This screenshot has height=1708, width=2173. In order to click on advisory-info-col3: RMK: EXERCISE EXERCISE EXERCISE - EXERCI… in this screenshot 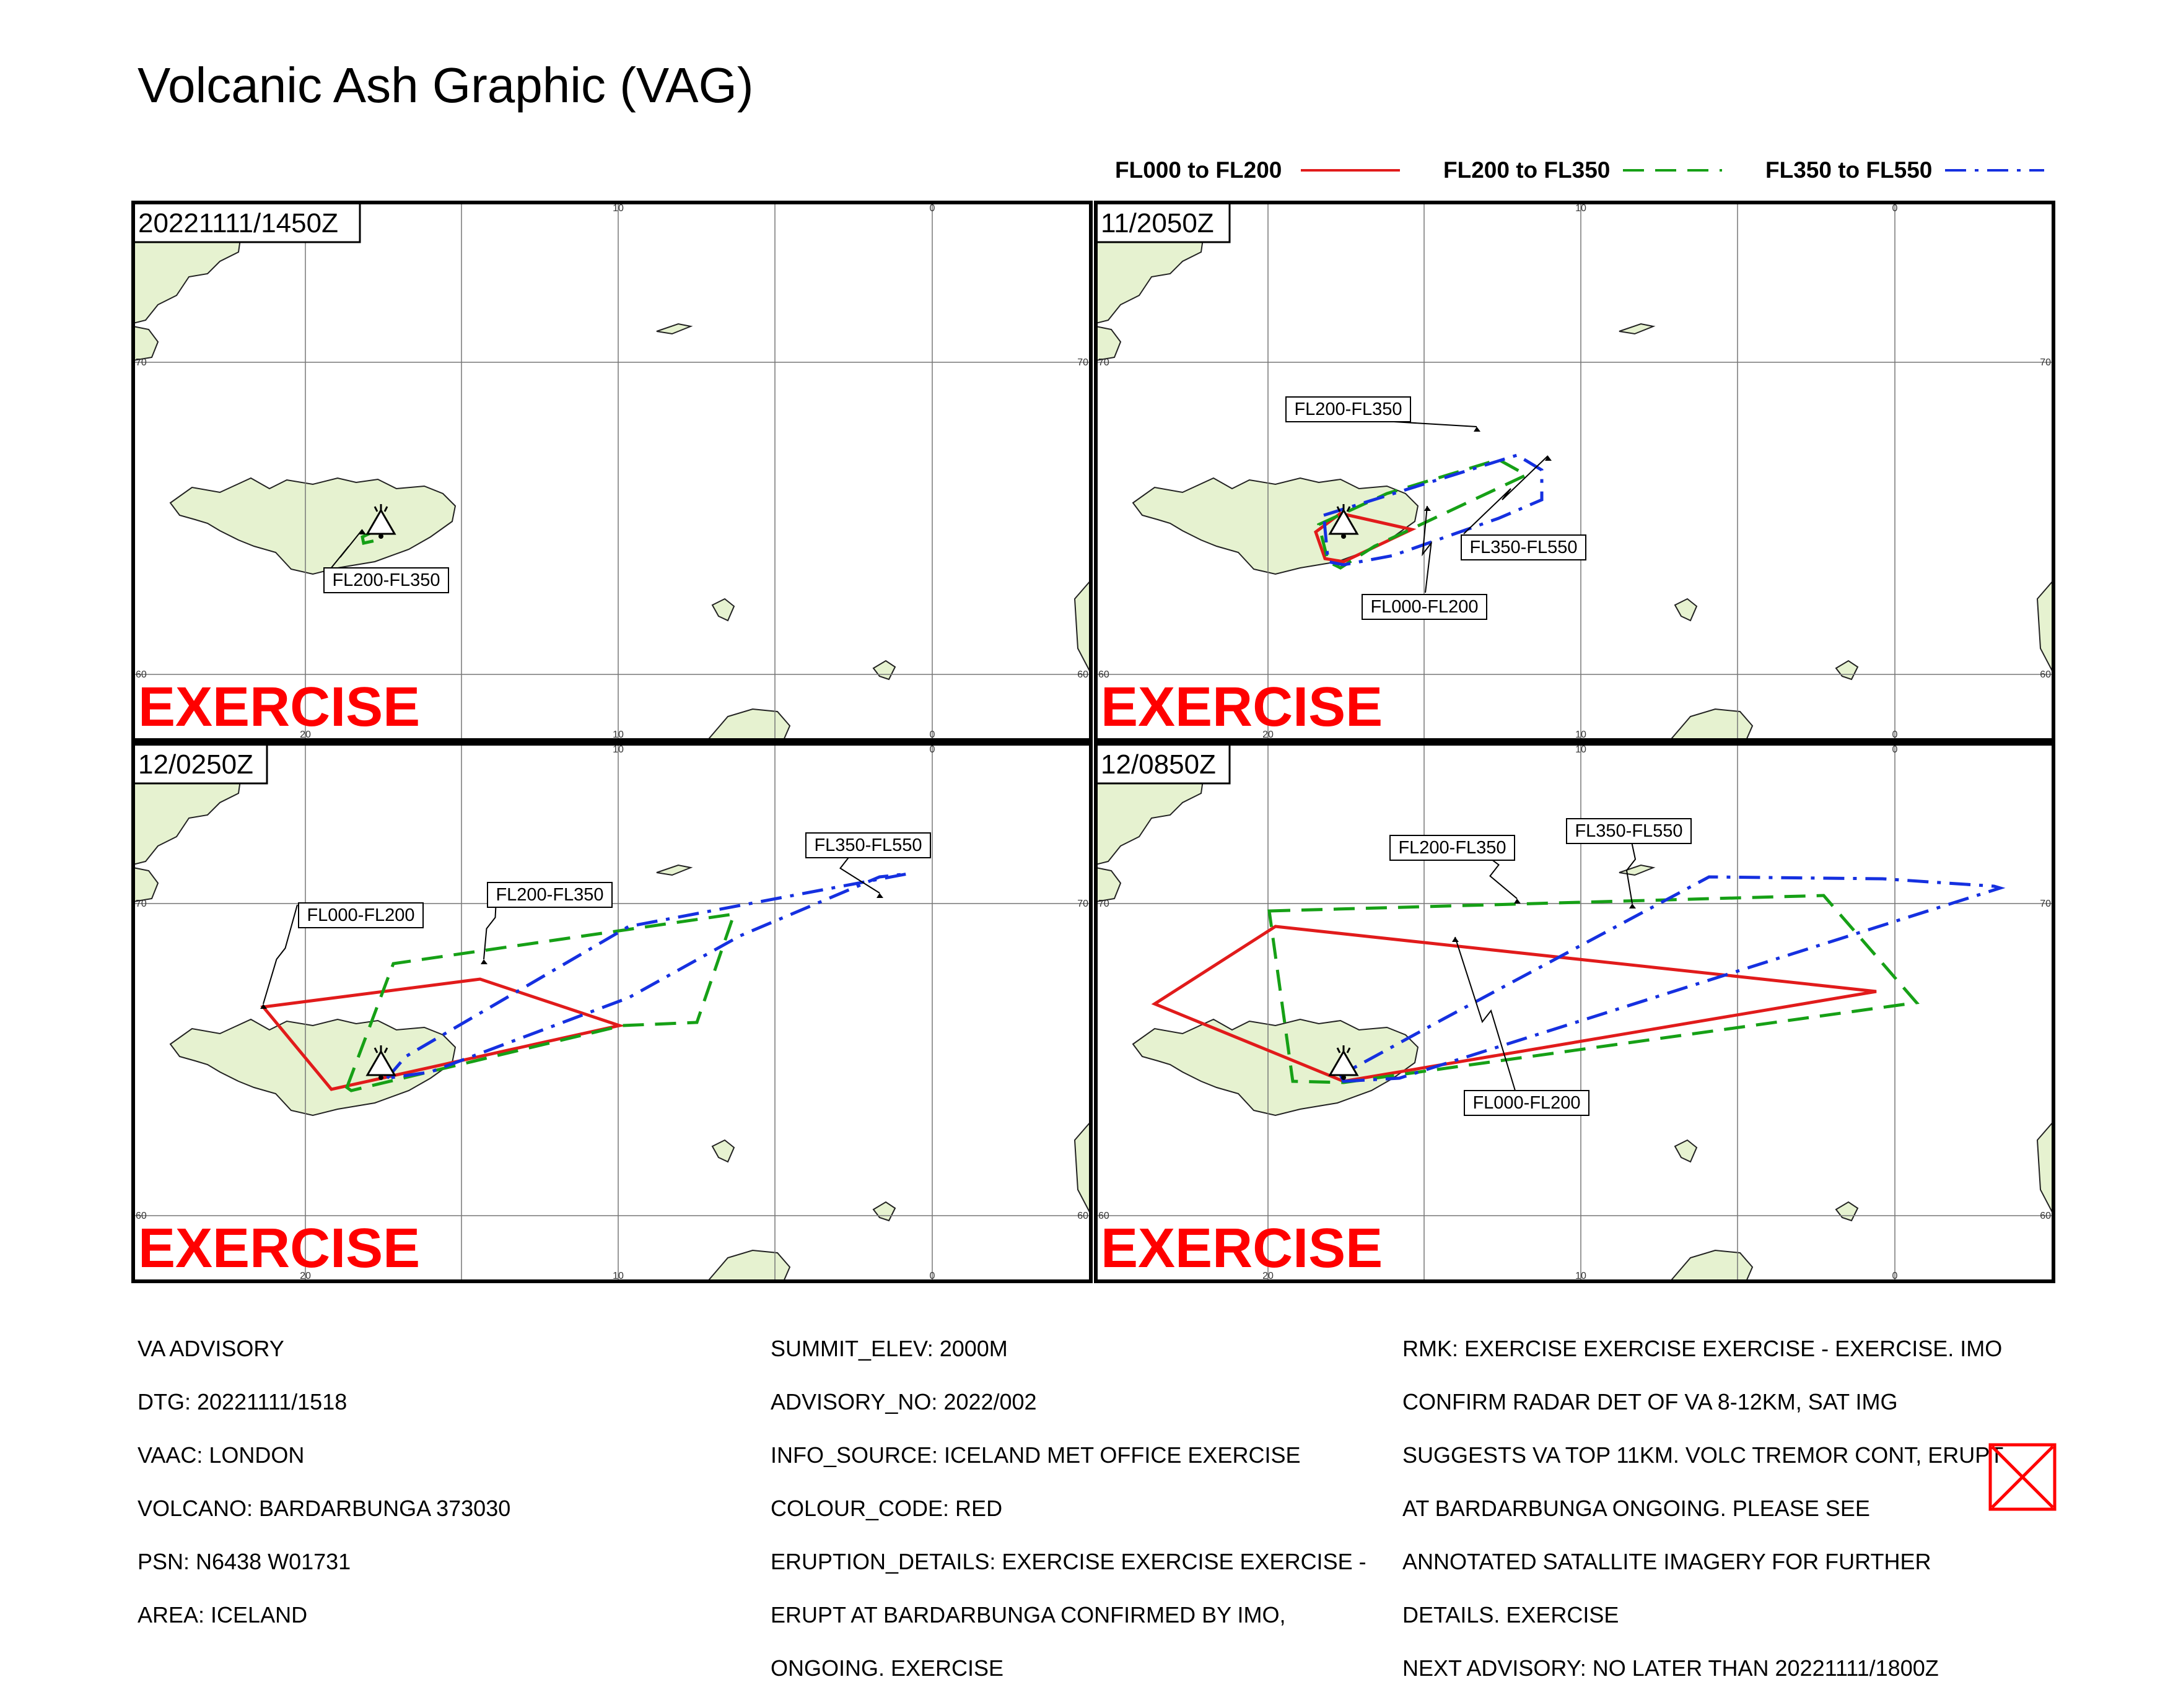, I will do `click(1702, 1508)`.